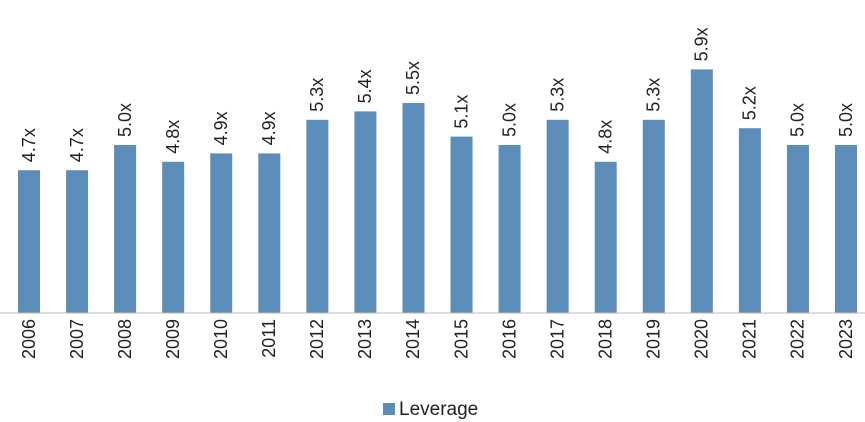 The image size is (865, 422). I want to click on value-label: 5.5x, so click(413, 78).